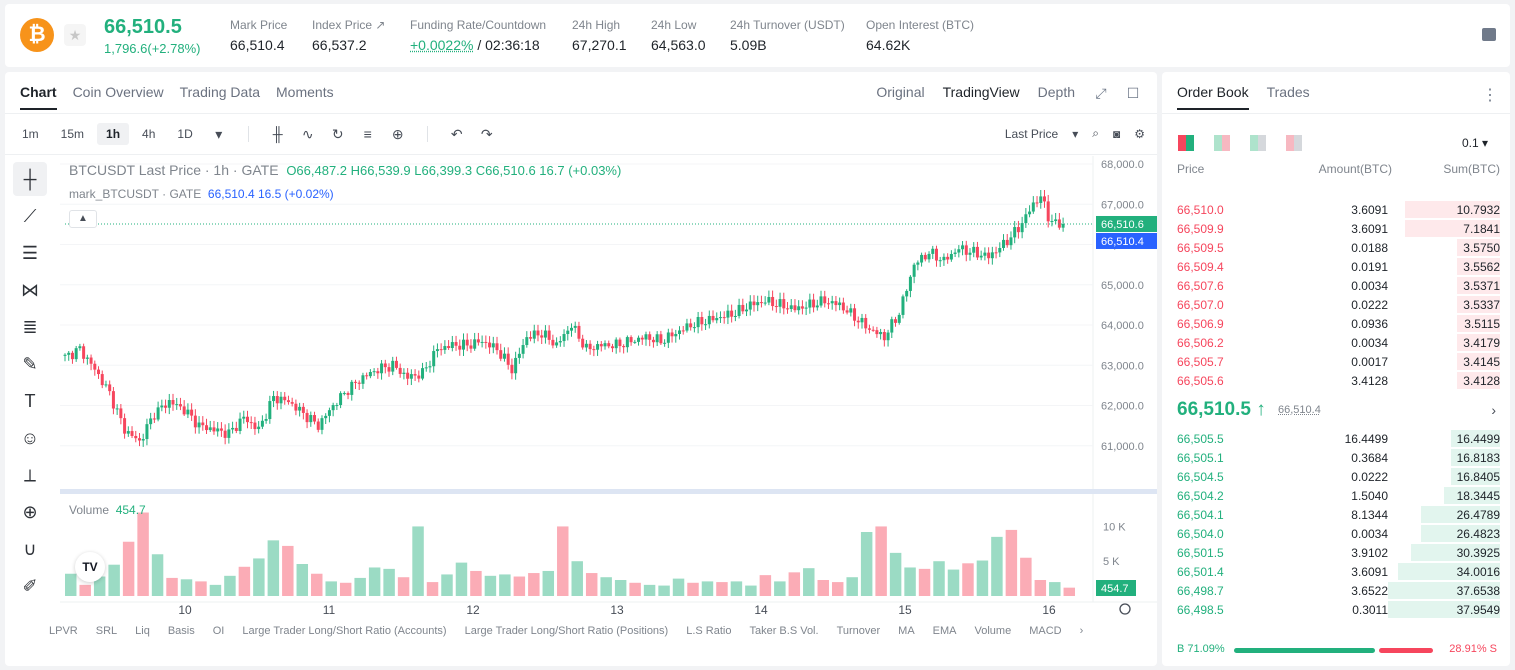 This screenshot has width=1515, height=670. I want to click on text-icon: T, so click(30, 401).